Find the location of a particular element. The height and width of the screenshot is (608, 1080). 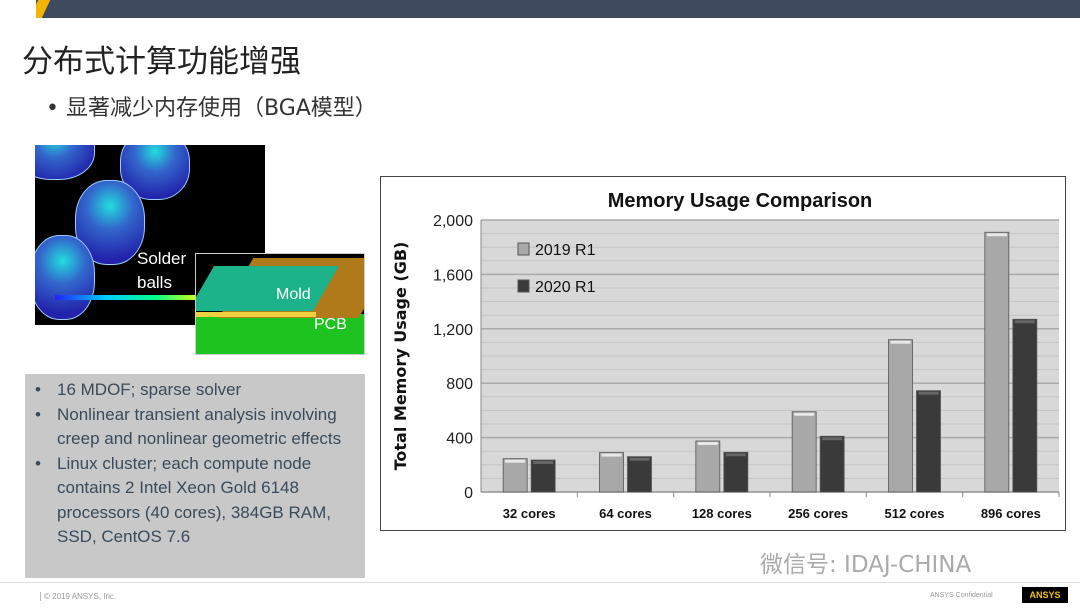

bga-model-figure: Solder balls Mold PCB is located at coordinates (200, 250).